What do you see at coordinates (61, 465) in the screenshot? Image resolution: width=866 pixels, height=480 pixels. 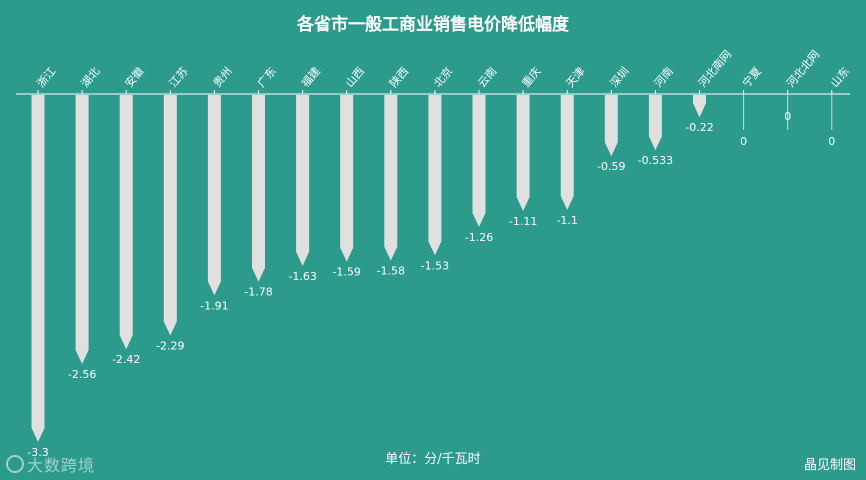 I see `watermark-text: 大数跨境` at bounding box center [61, 465].